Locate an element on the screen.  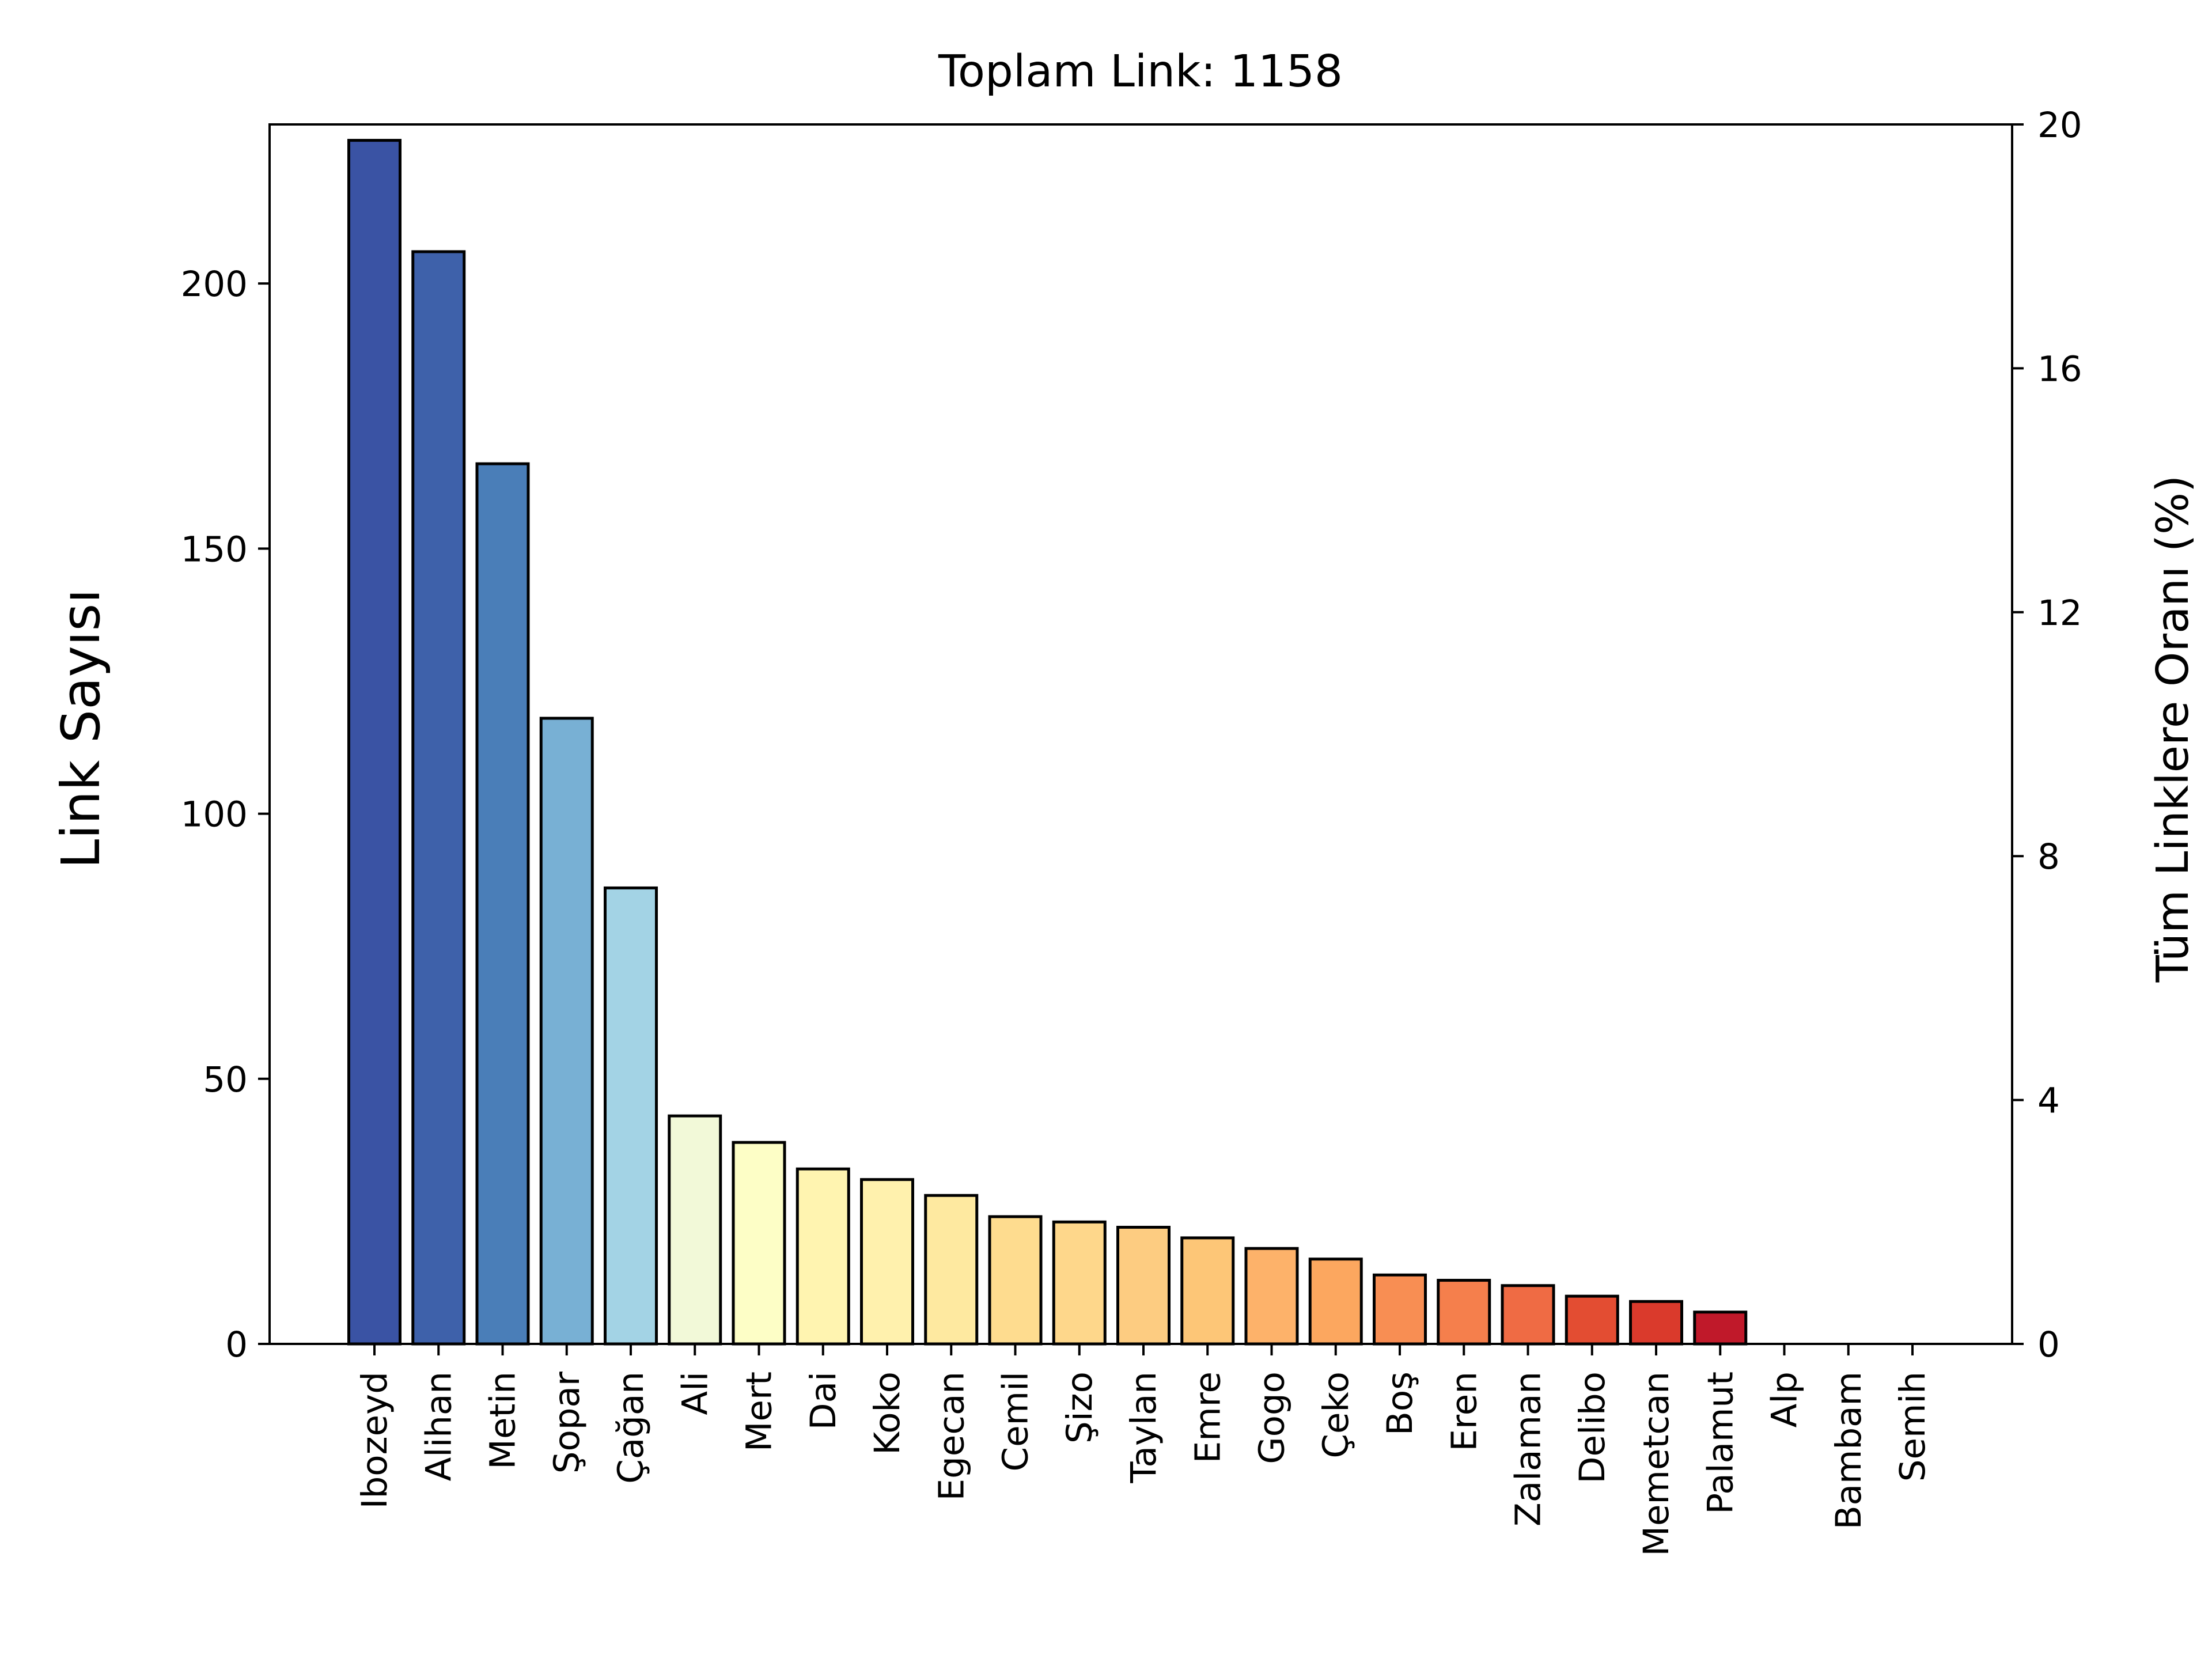
chart-title: Toplam Link: 1158 is located at coordinates (1140, 71).